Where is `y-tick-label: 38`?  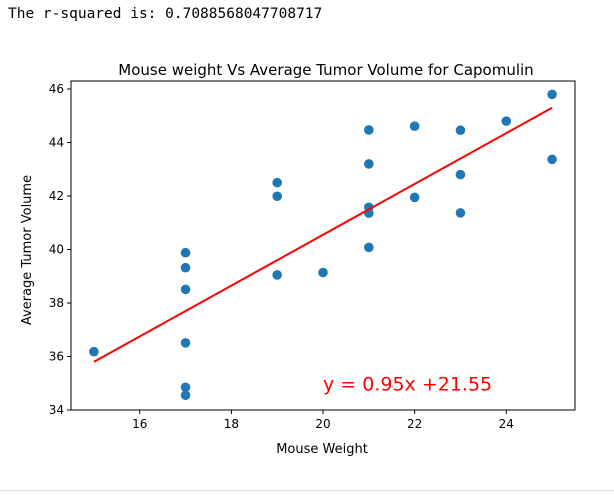 y-tick-label: 38 is located at coordinates (56, 303).